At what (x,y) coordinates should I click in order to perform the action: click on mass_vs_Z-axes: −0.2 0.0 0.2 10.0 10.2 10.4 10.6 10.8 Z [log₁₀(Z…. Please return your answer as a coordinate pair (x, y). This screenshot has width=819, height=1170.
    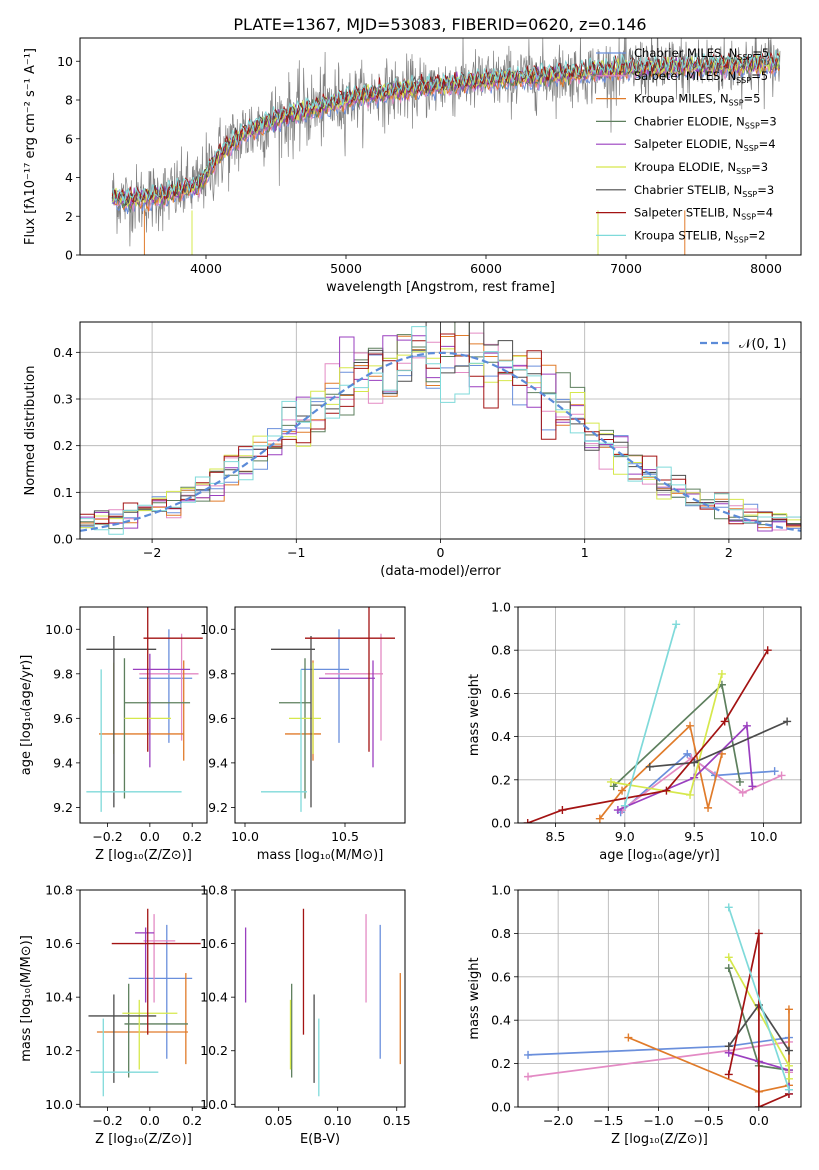
    Looking at the image, I should click on (110, 1015).